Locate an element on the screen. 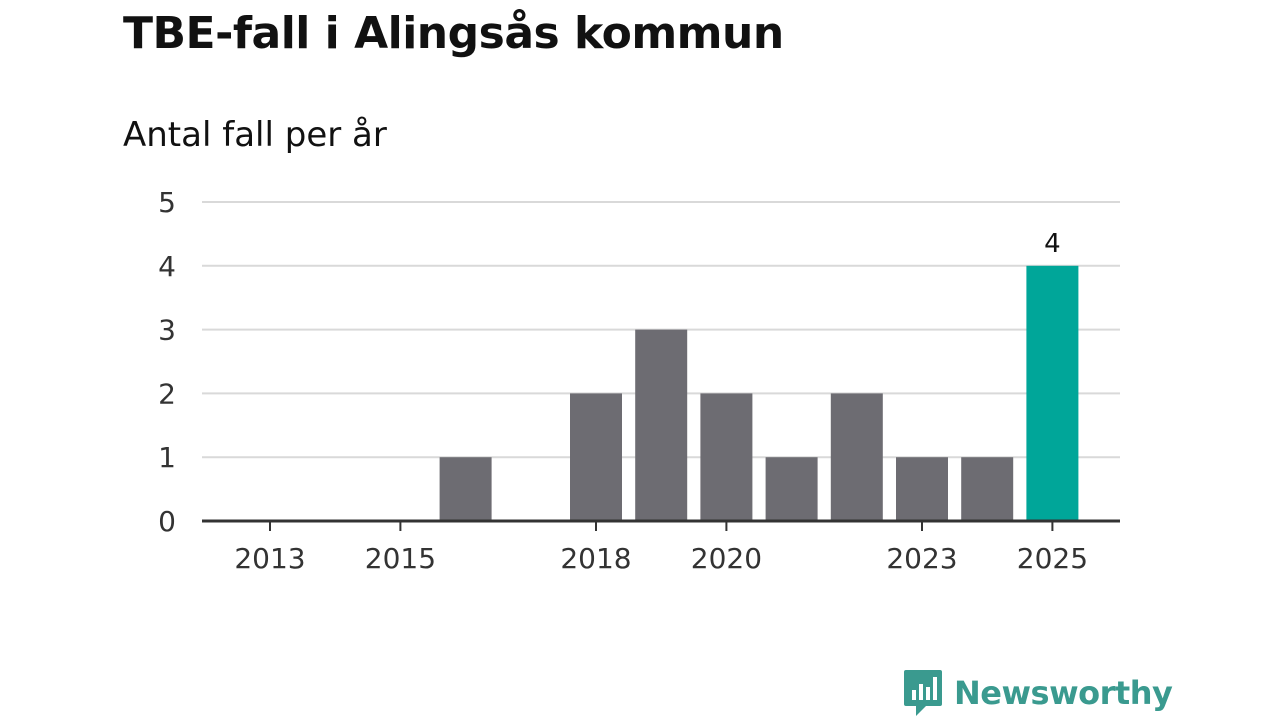  bar-2023 is located at coordinates (922, 489).